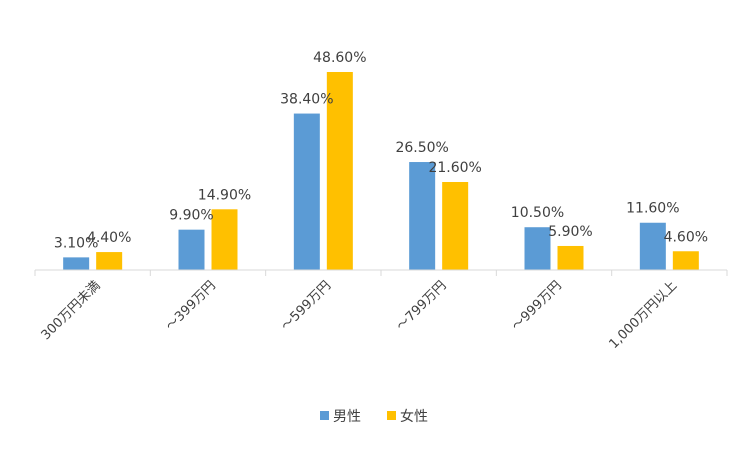  Describe the element at coordinates (71, 310) in the screenshot. I see `category-label: 300万円未満` at that location.